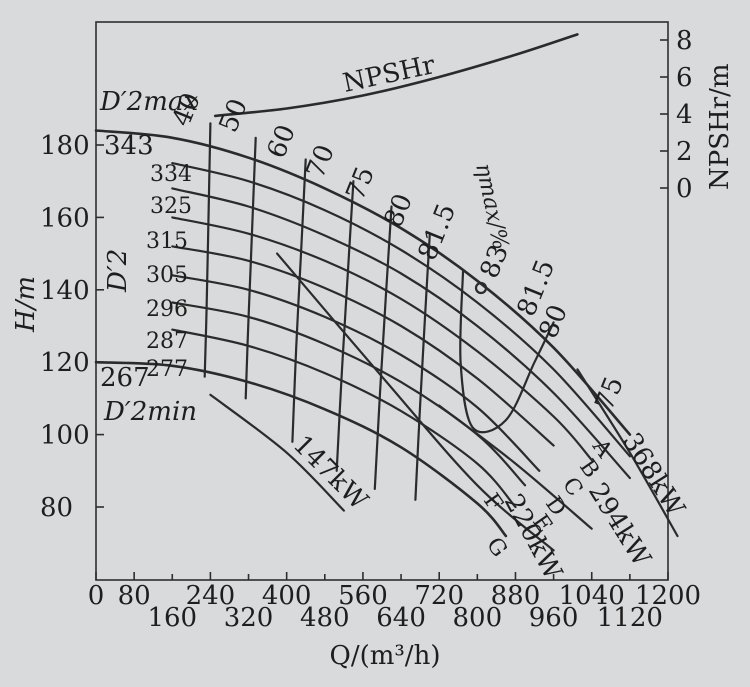 This screenshot has height=687, width=750. What do you see at coordinates (481, 288) in the screenshot?
I see `max-efficiency-marker` at bounding box center [481, 288].